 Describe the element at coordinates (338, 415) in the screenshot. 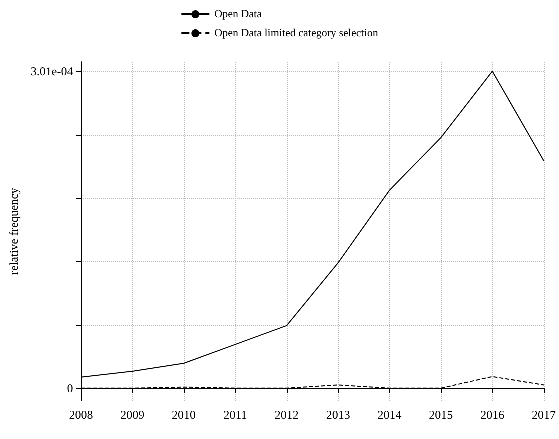

I see `x-tick-label: 2013` at that location.